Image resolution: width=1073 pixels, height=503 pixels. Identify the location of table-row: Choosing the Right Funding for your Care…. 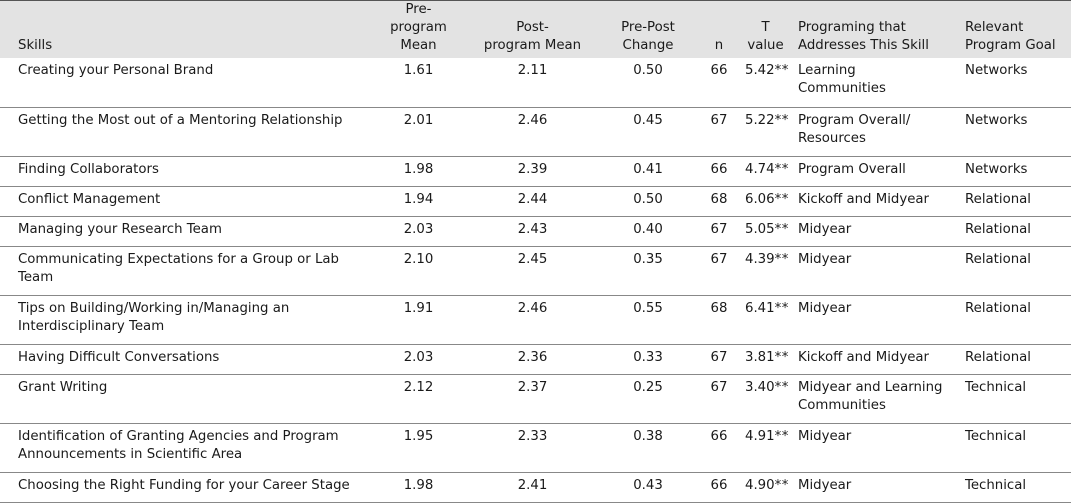
(535, 487).